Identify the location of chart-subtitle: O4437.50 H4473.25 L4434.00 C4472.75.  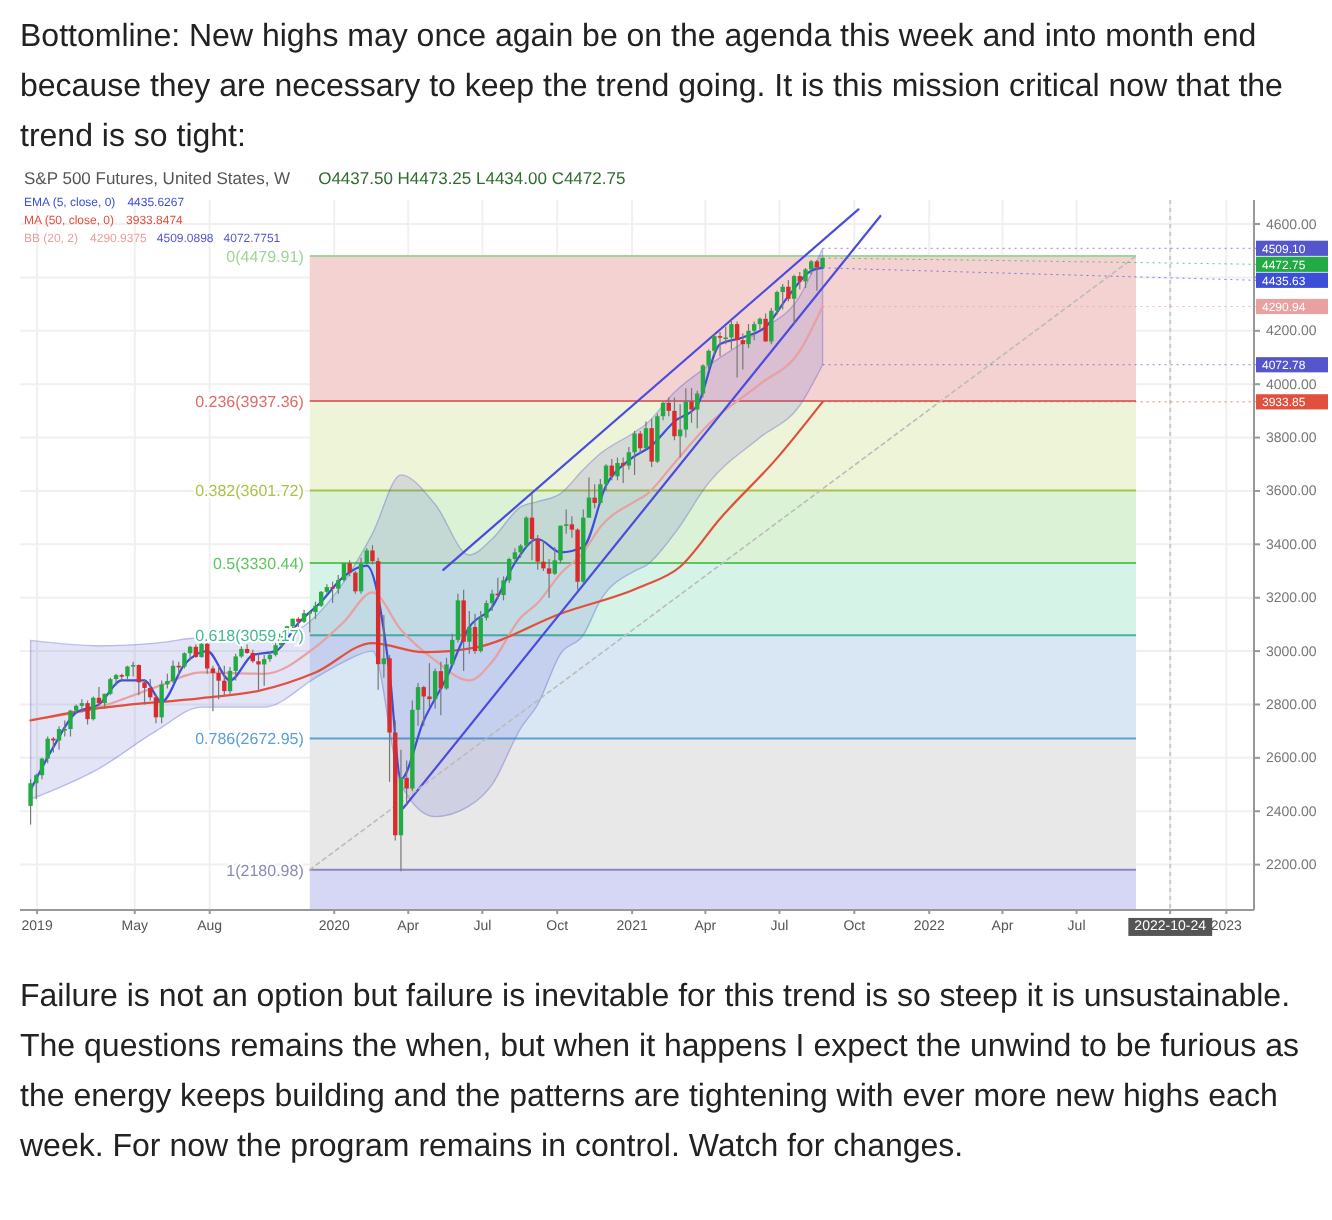
(472, 178).